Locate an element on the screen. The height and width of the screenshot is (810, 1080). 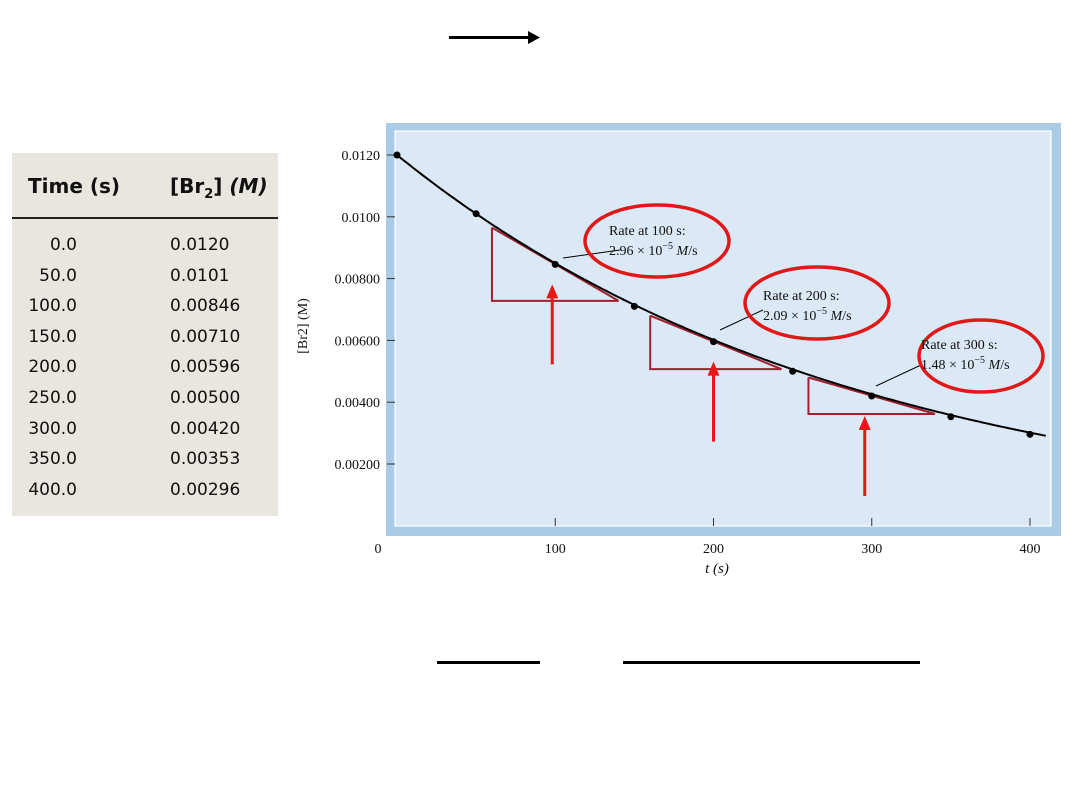
table-row: 100.0 0.00846 is located at coordinates (145, 311).